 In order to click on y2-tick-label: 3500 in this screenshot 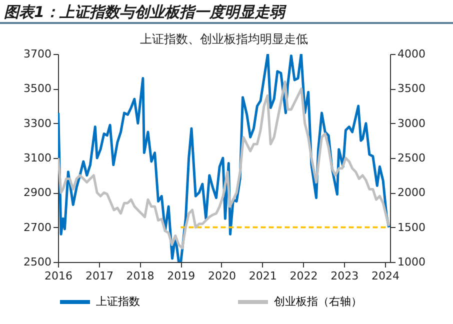, I will do `click(412, 89)`.